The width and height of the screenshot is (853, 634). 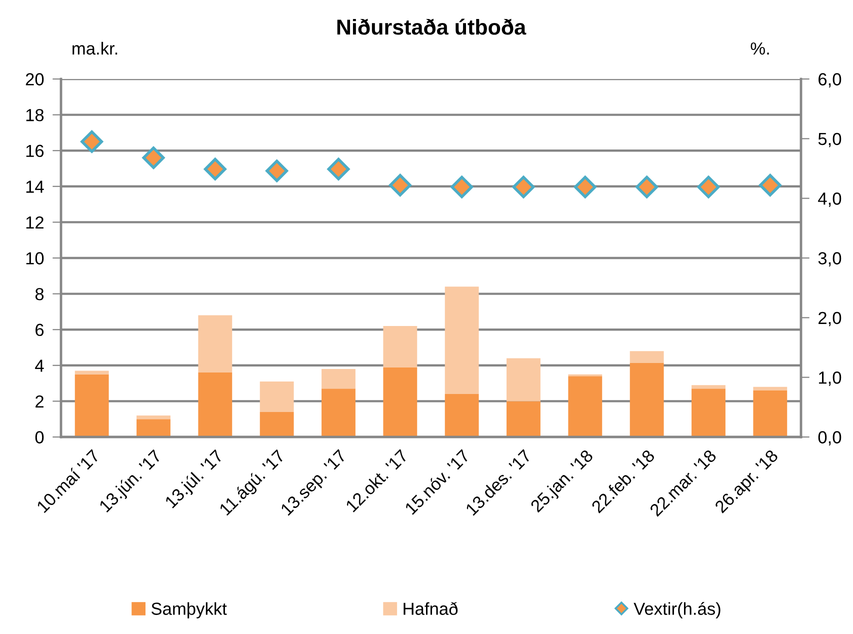 I want to click on y2-tick-label: 2,0, so click(x=830, y=319).